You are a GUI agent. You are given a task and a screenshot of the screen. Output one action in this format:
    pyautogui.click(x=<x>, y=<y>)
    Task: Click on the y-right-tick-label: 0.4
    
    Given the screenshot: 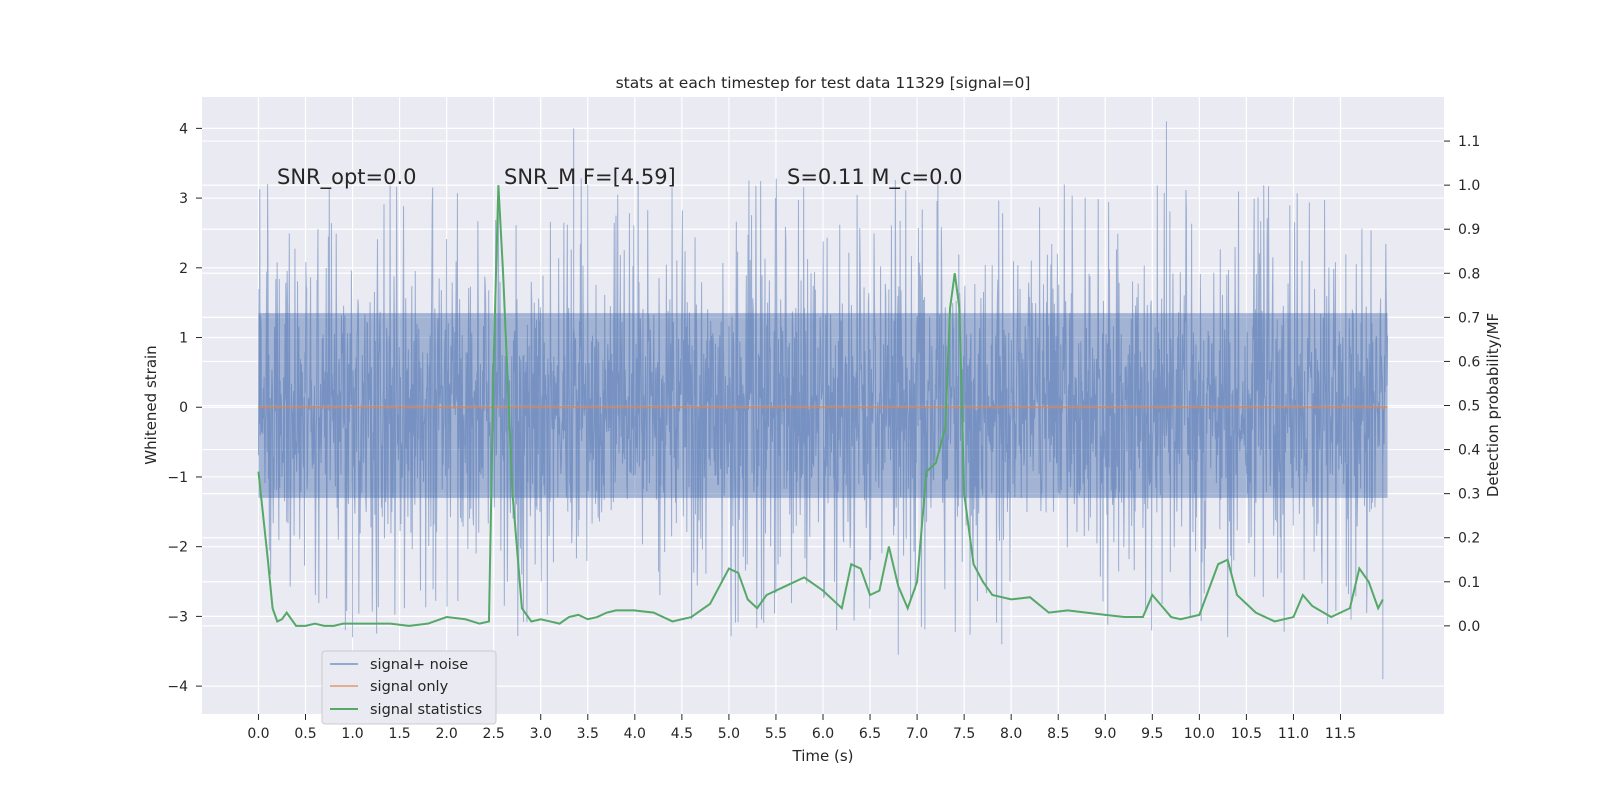 What is the action you would take?
    pyautogui.click(x=1469, y=451)
    